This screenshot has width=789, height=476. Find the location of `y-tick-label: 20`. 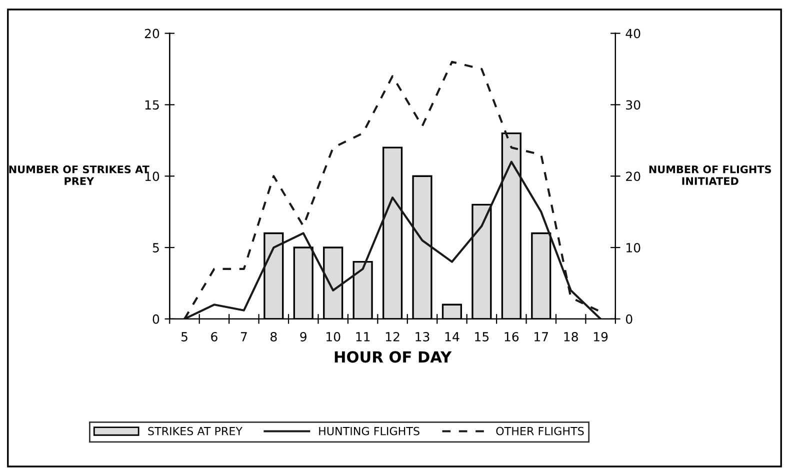

y-tick-label: 20 is located at coordinates (152, 33).